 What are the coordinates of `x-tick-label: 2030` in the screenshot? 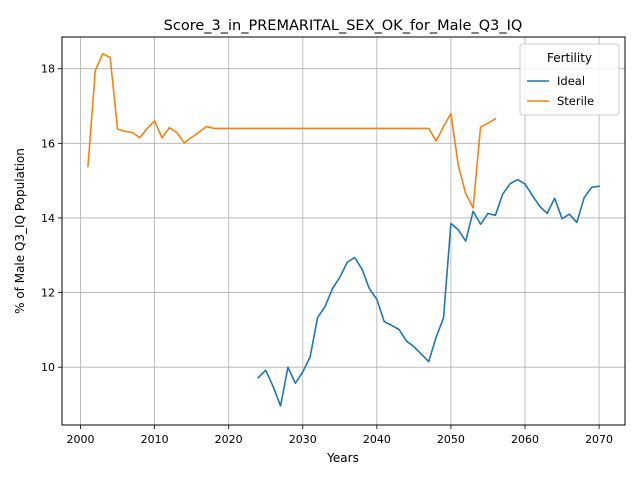 It's located at (303, 439).